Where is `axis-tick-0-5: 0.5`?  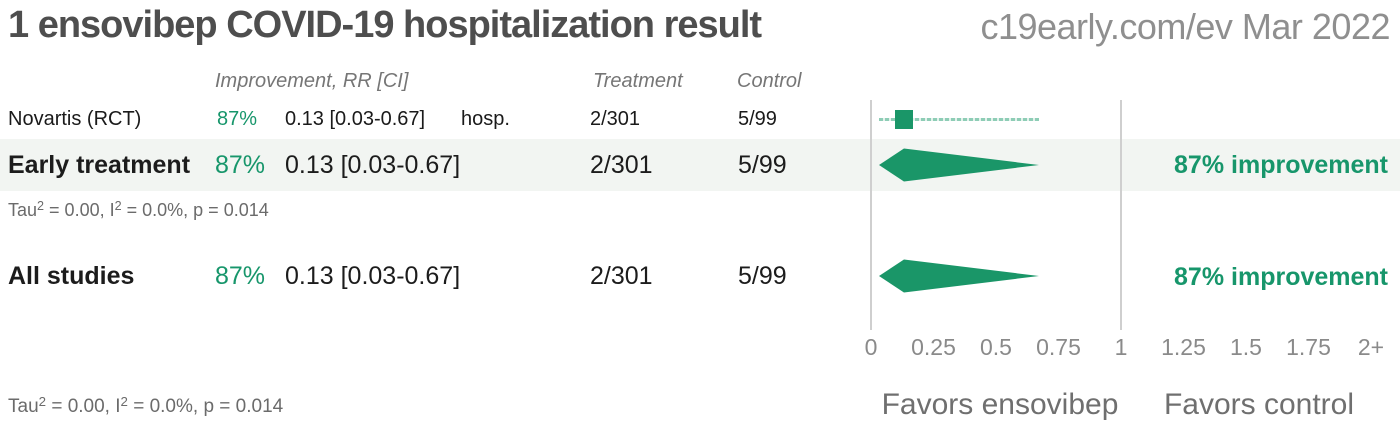 axis-tick-0-5: 0.5 is located at coordinates (996, 347).